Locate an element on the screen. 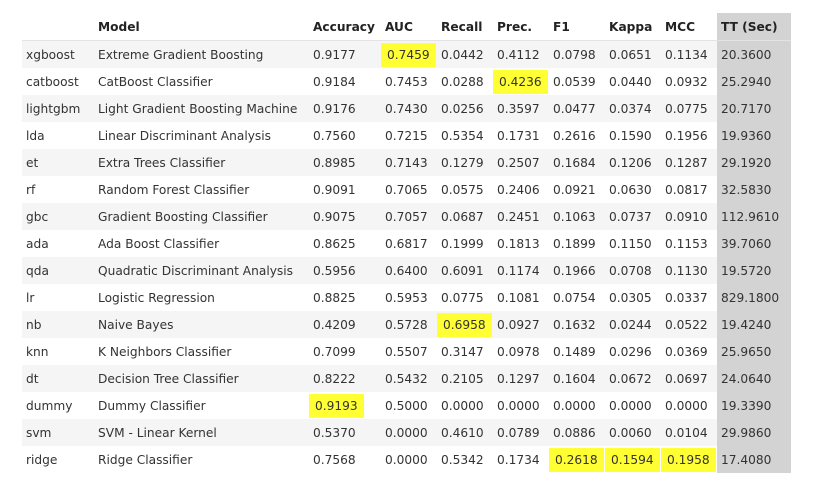  accuracy-cell: 0.9176 is located at coordinates (345, 108).